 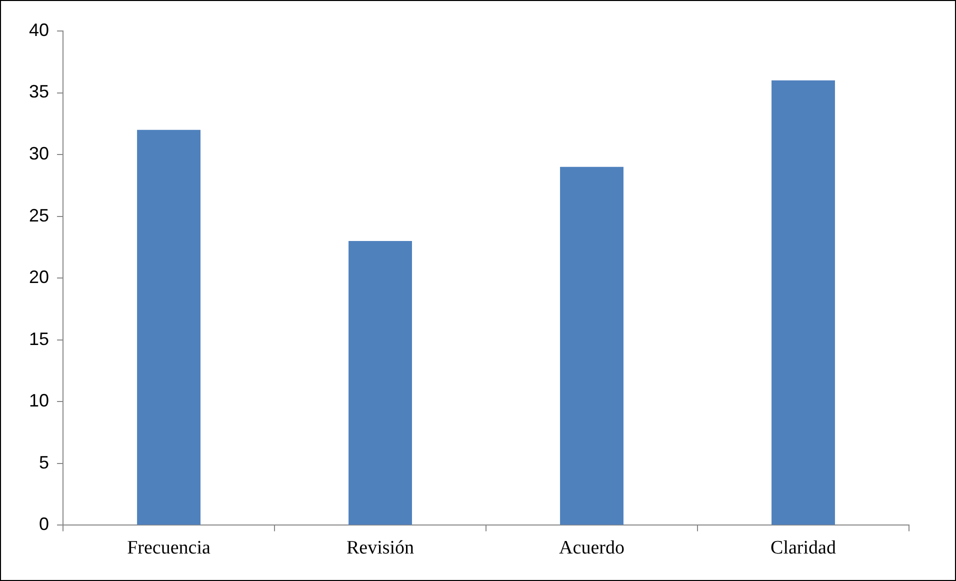 I want to click on x-tick-label: Revisión, so click(x=380, y=548).